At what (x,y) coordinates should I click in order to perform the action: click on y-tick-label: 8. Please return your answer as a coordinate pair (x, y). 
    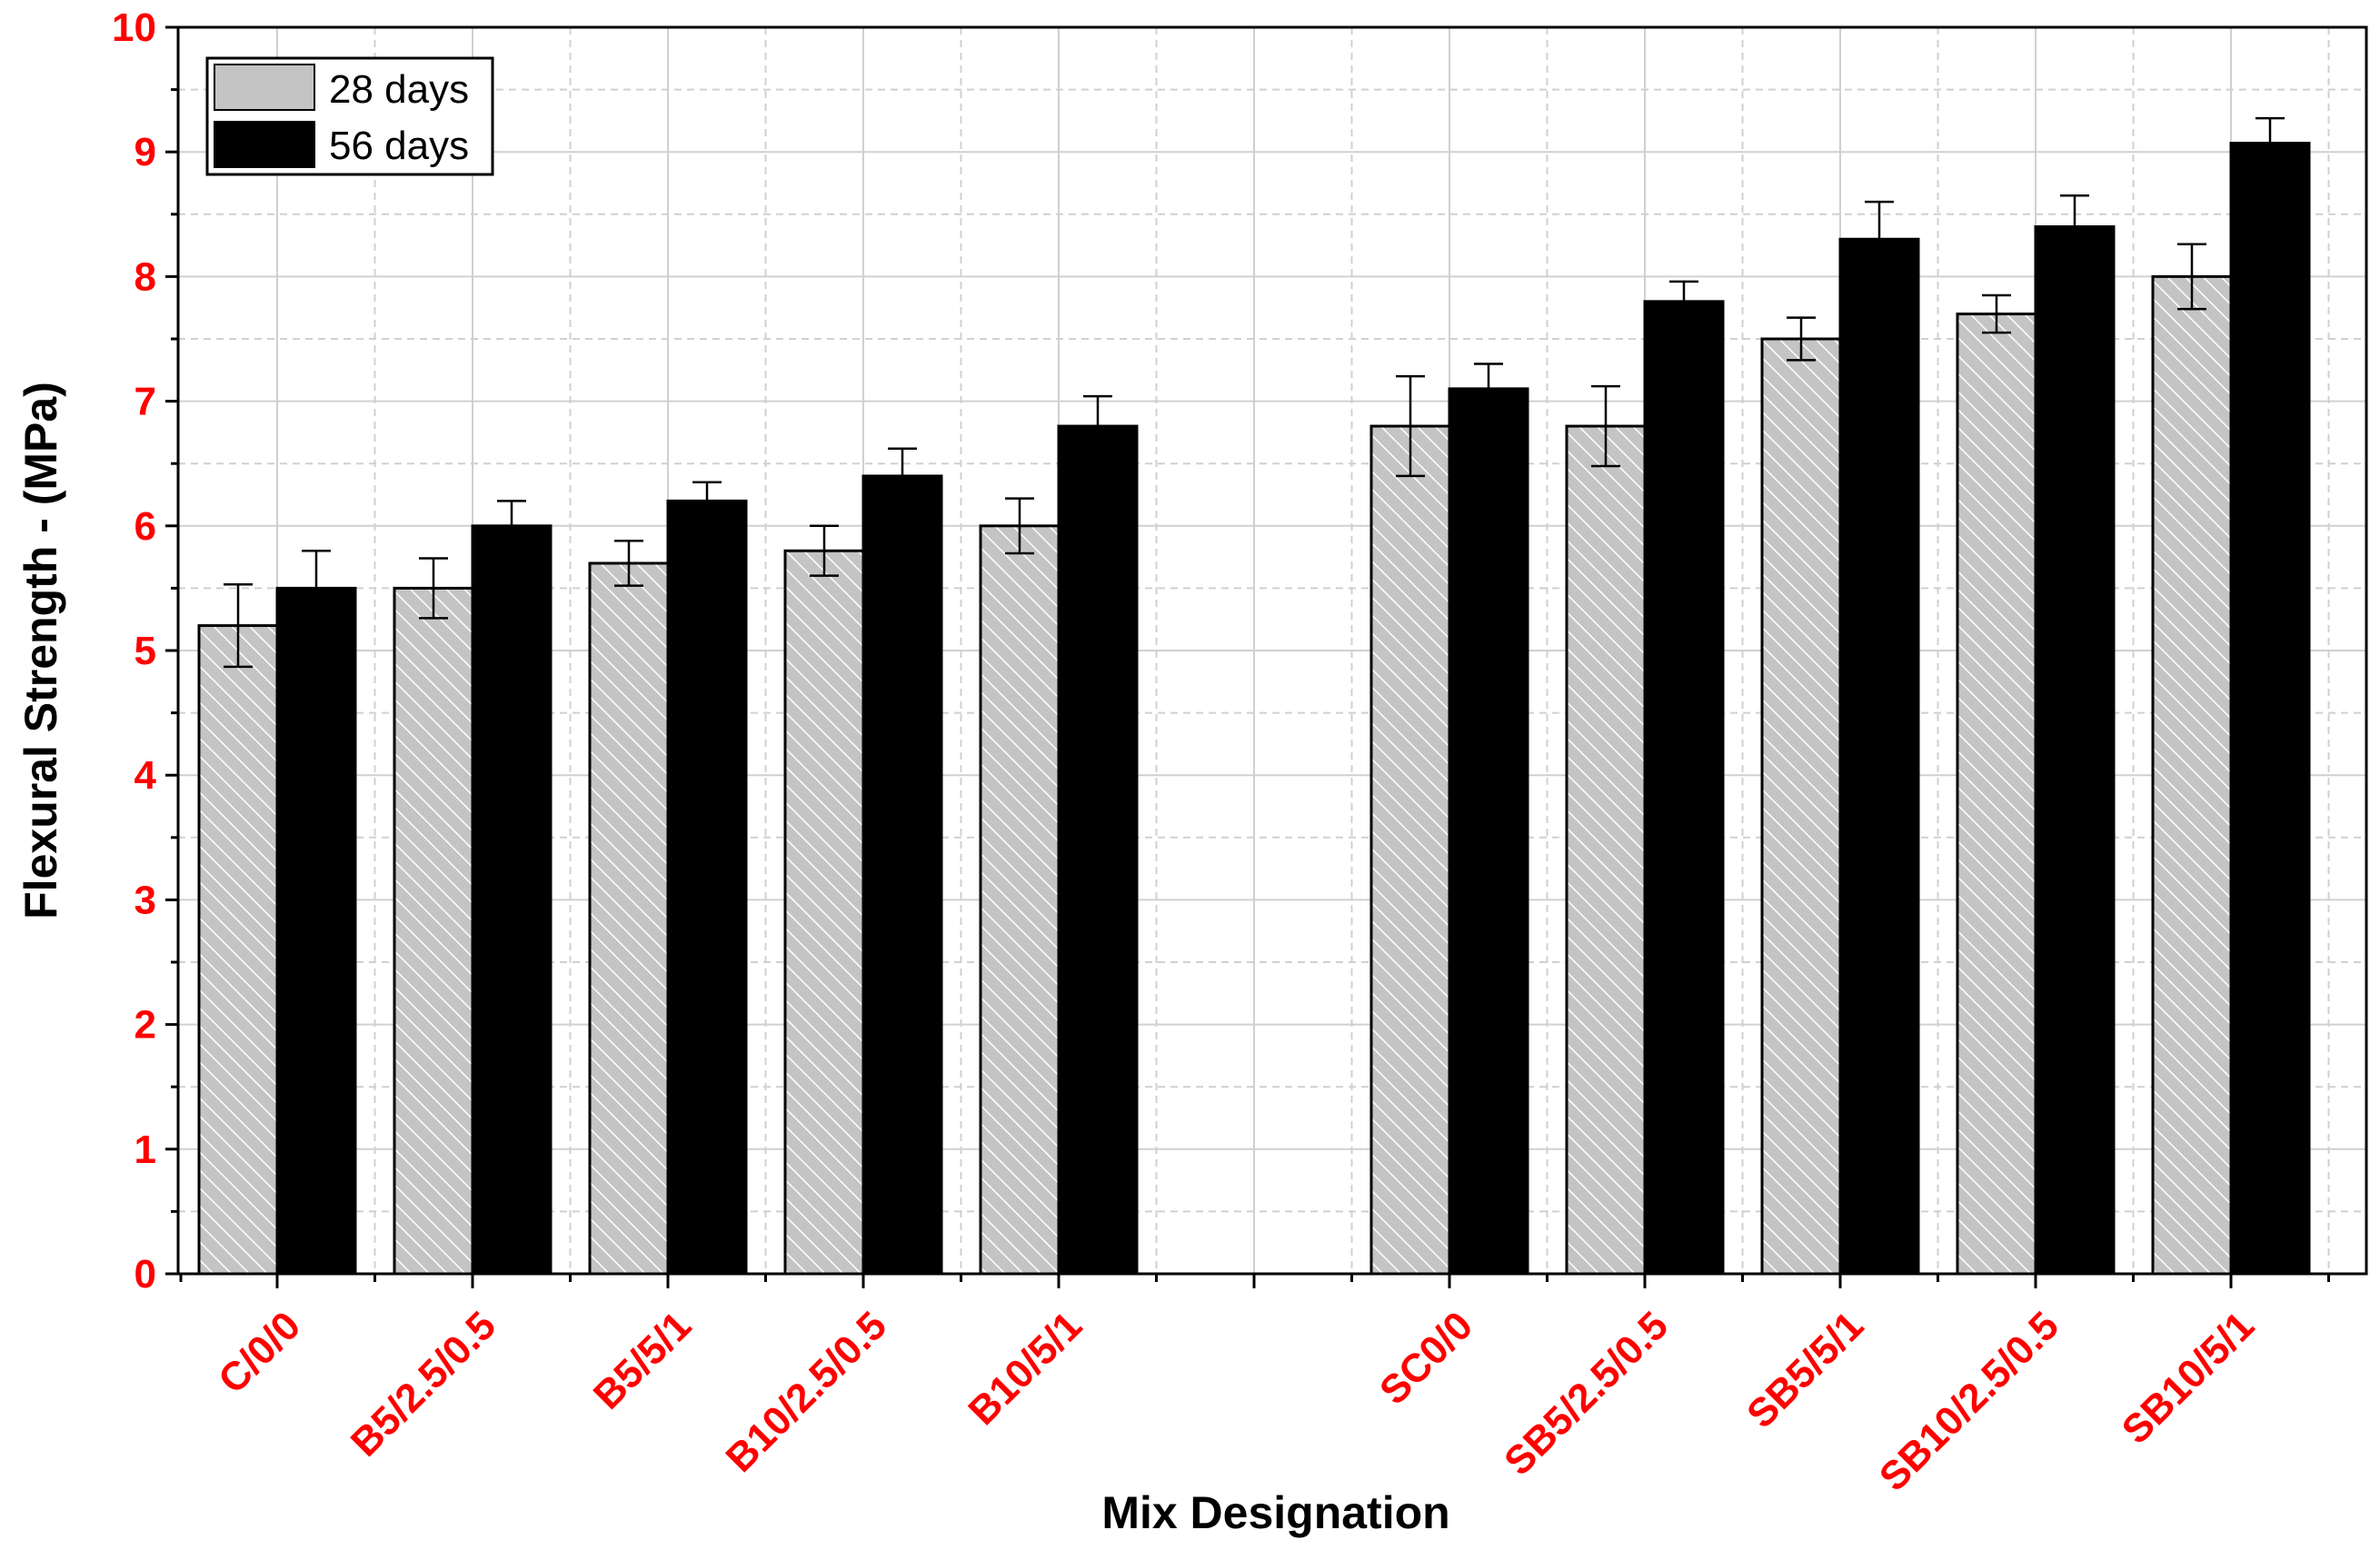
    Looking at the image, I should click on (145, 276).